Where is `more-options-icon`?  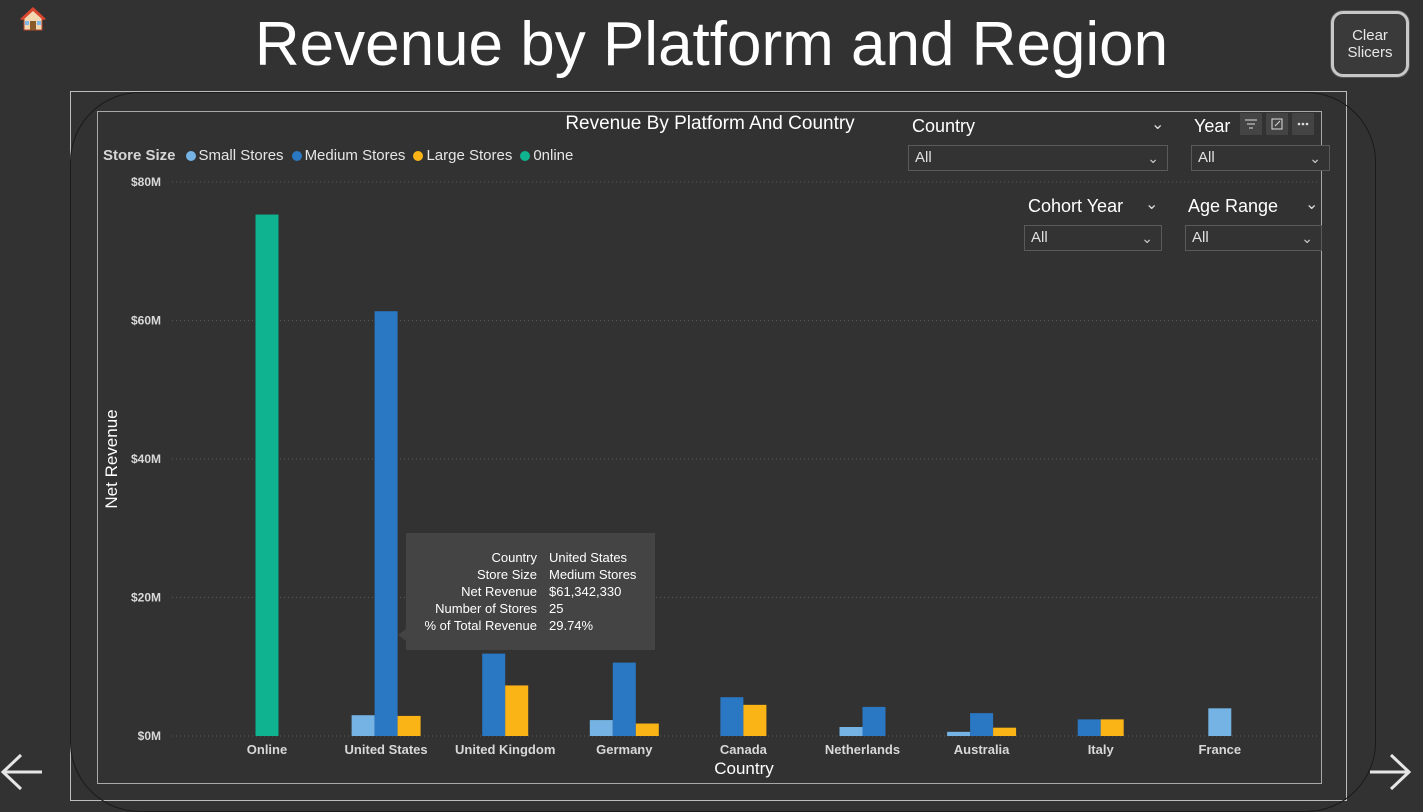
more-options-icon is located at coordinates (1303, 124).